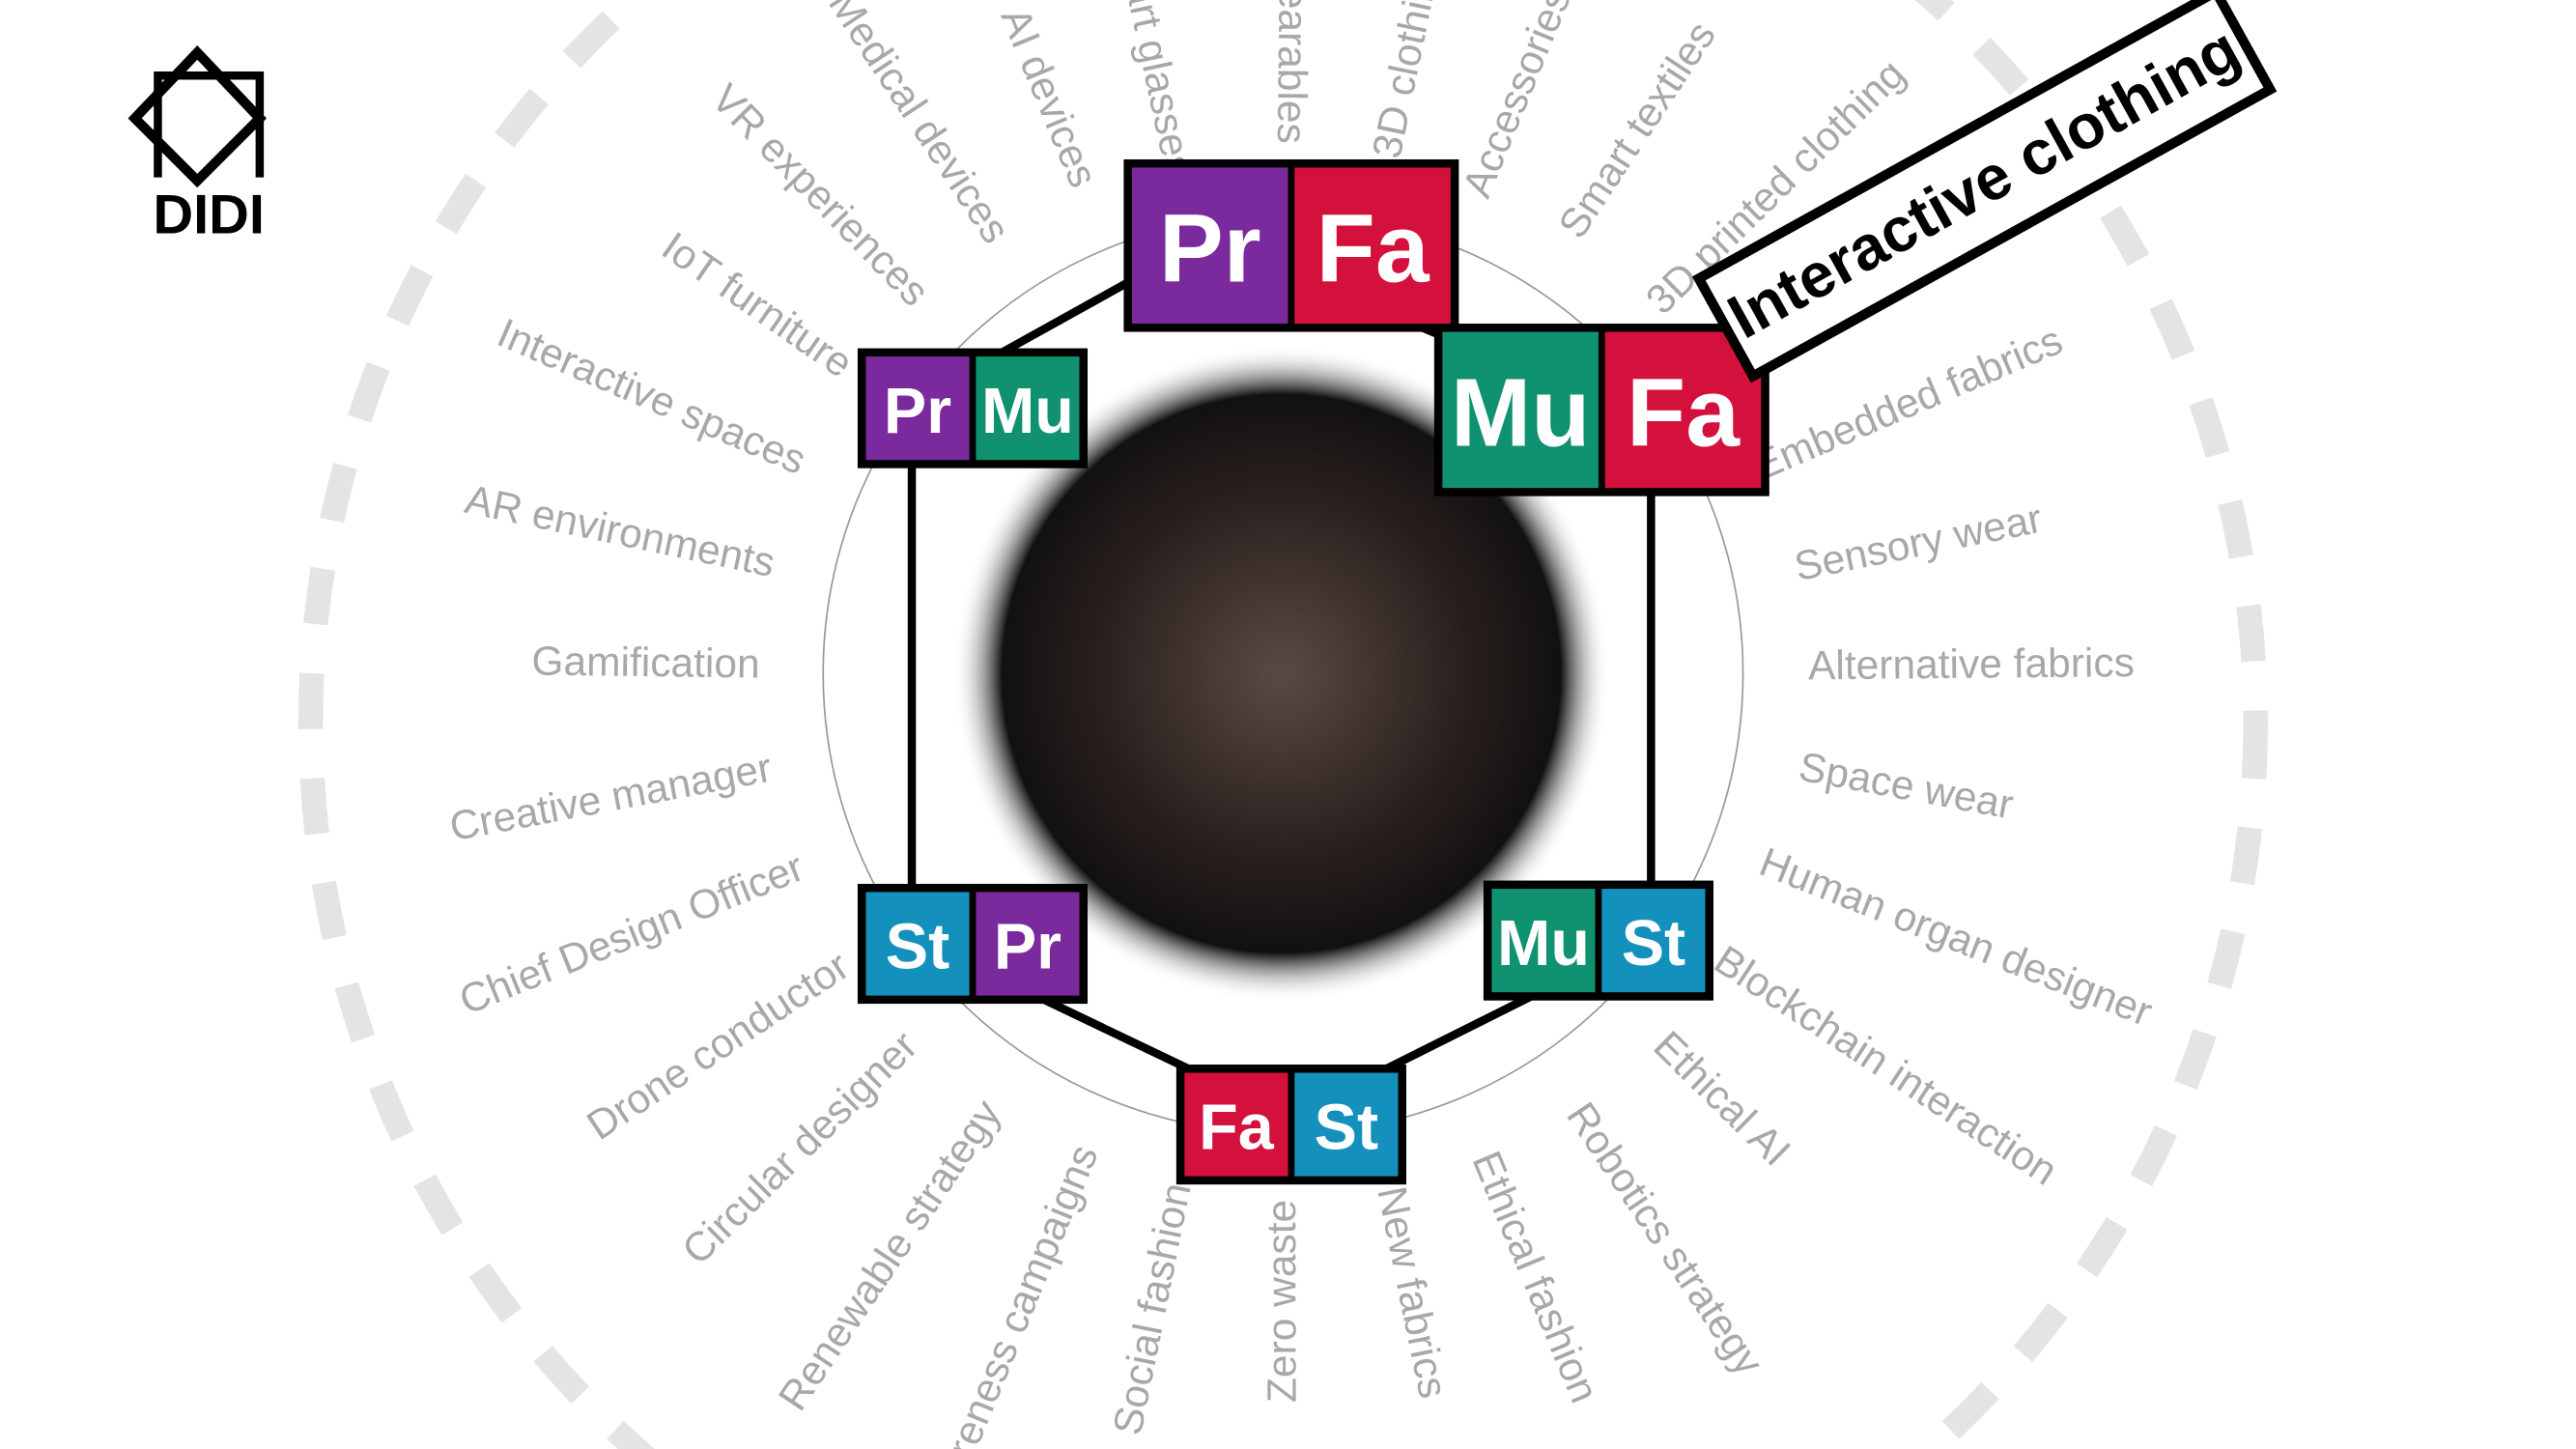 This screenshot has width=2576, height=1449. I want to click on tile: Mu Fa, so click(1601, 410).